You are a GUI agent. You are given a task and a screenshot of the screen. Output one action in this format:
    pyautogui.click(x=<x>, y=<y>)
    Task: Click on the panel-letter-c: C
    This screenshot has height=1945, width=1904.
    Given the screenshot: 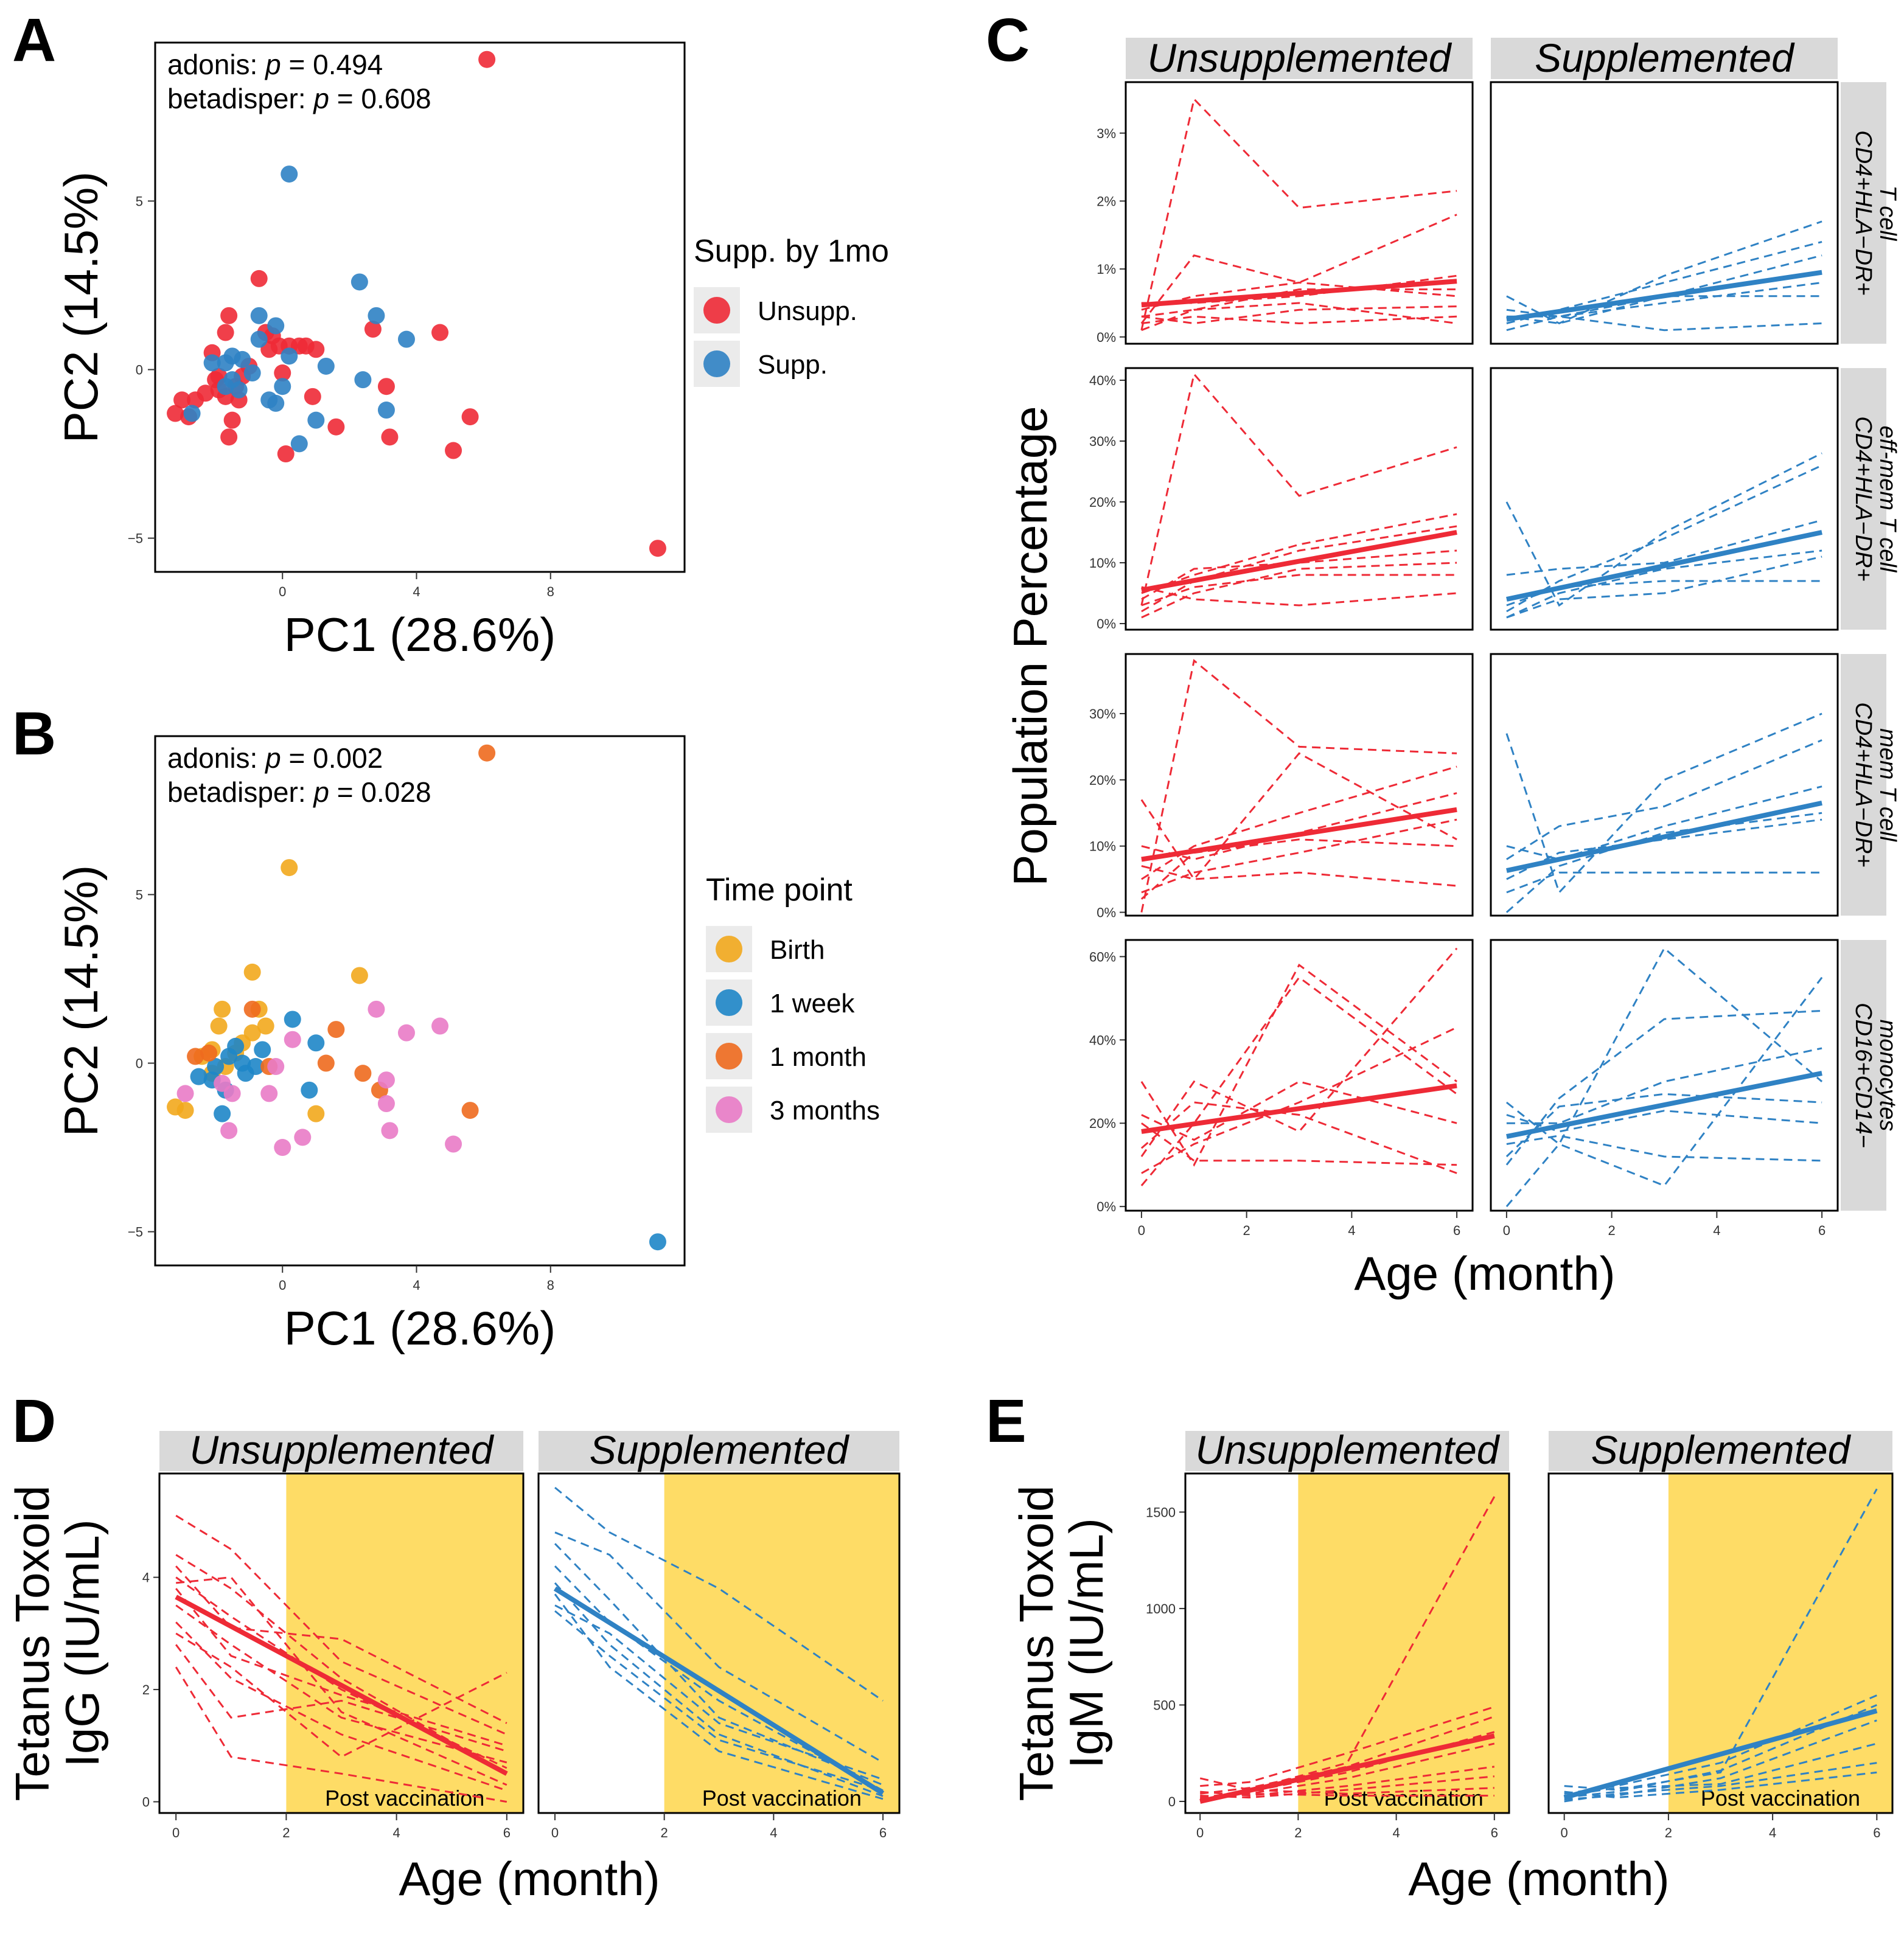 What is the action you would take?
    pyautogui.click(x=1008, y=40)
    